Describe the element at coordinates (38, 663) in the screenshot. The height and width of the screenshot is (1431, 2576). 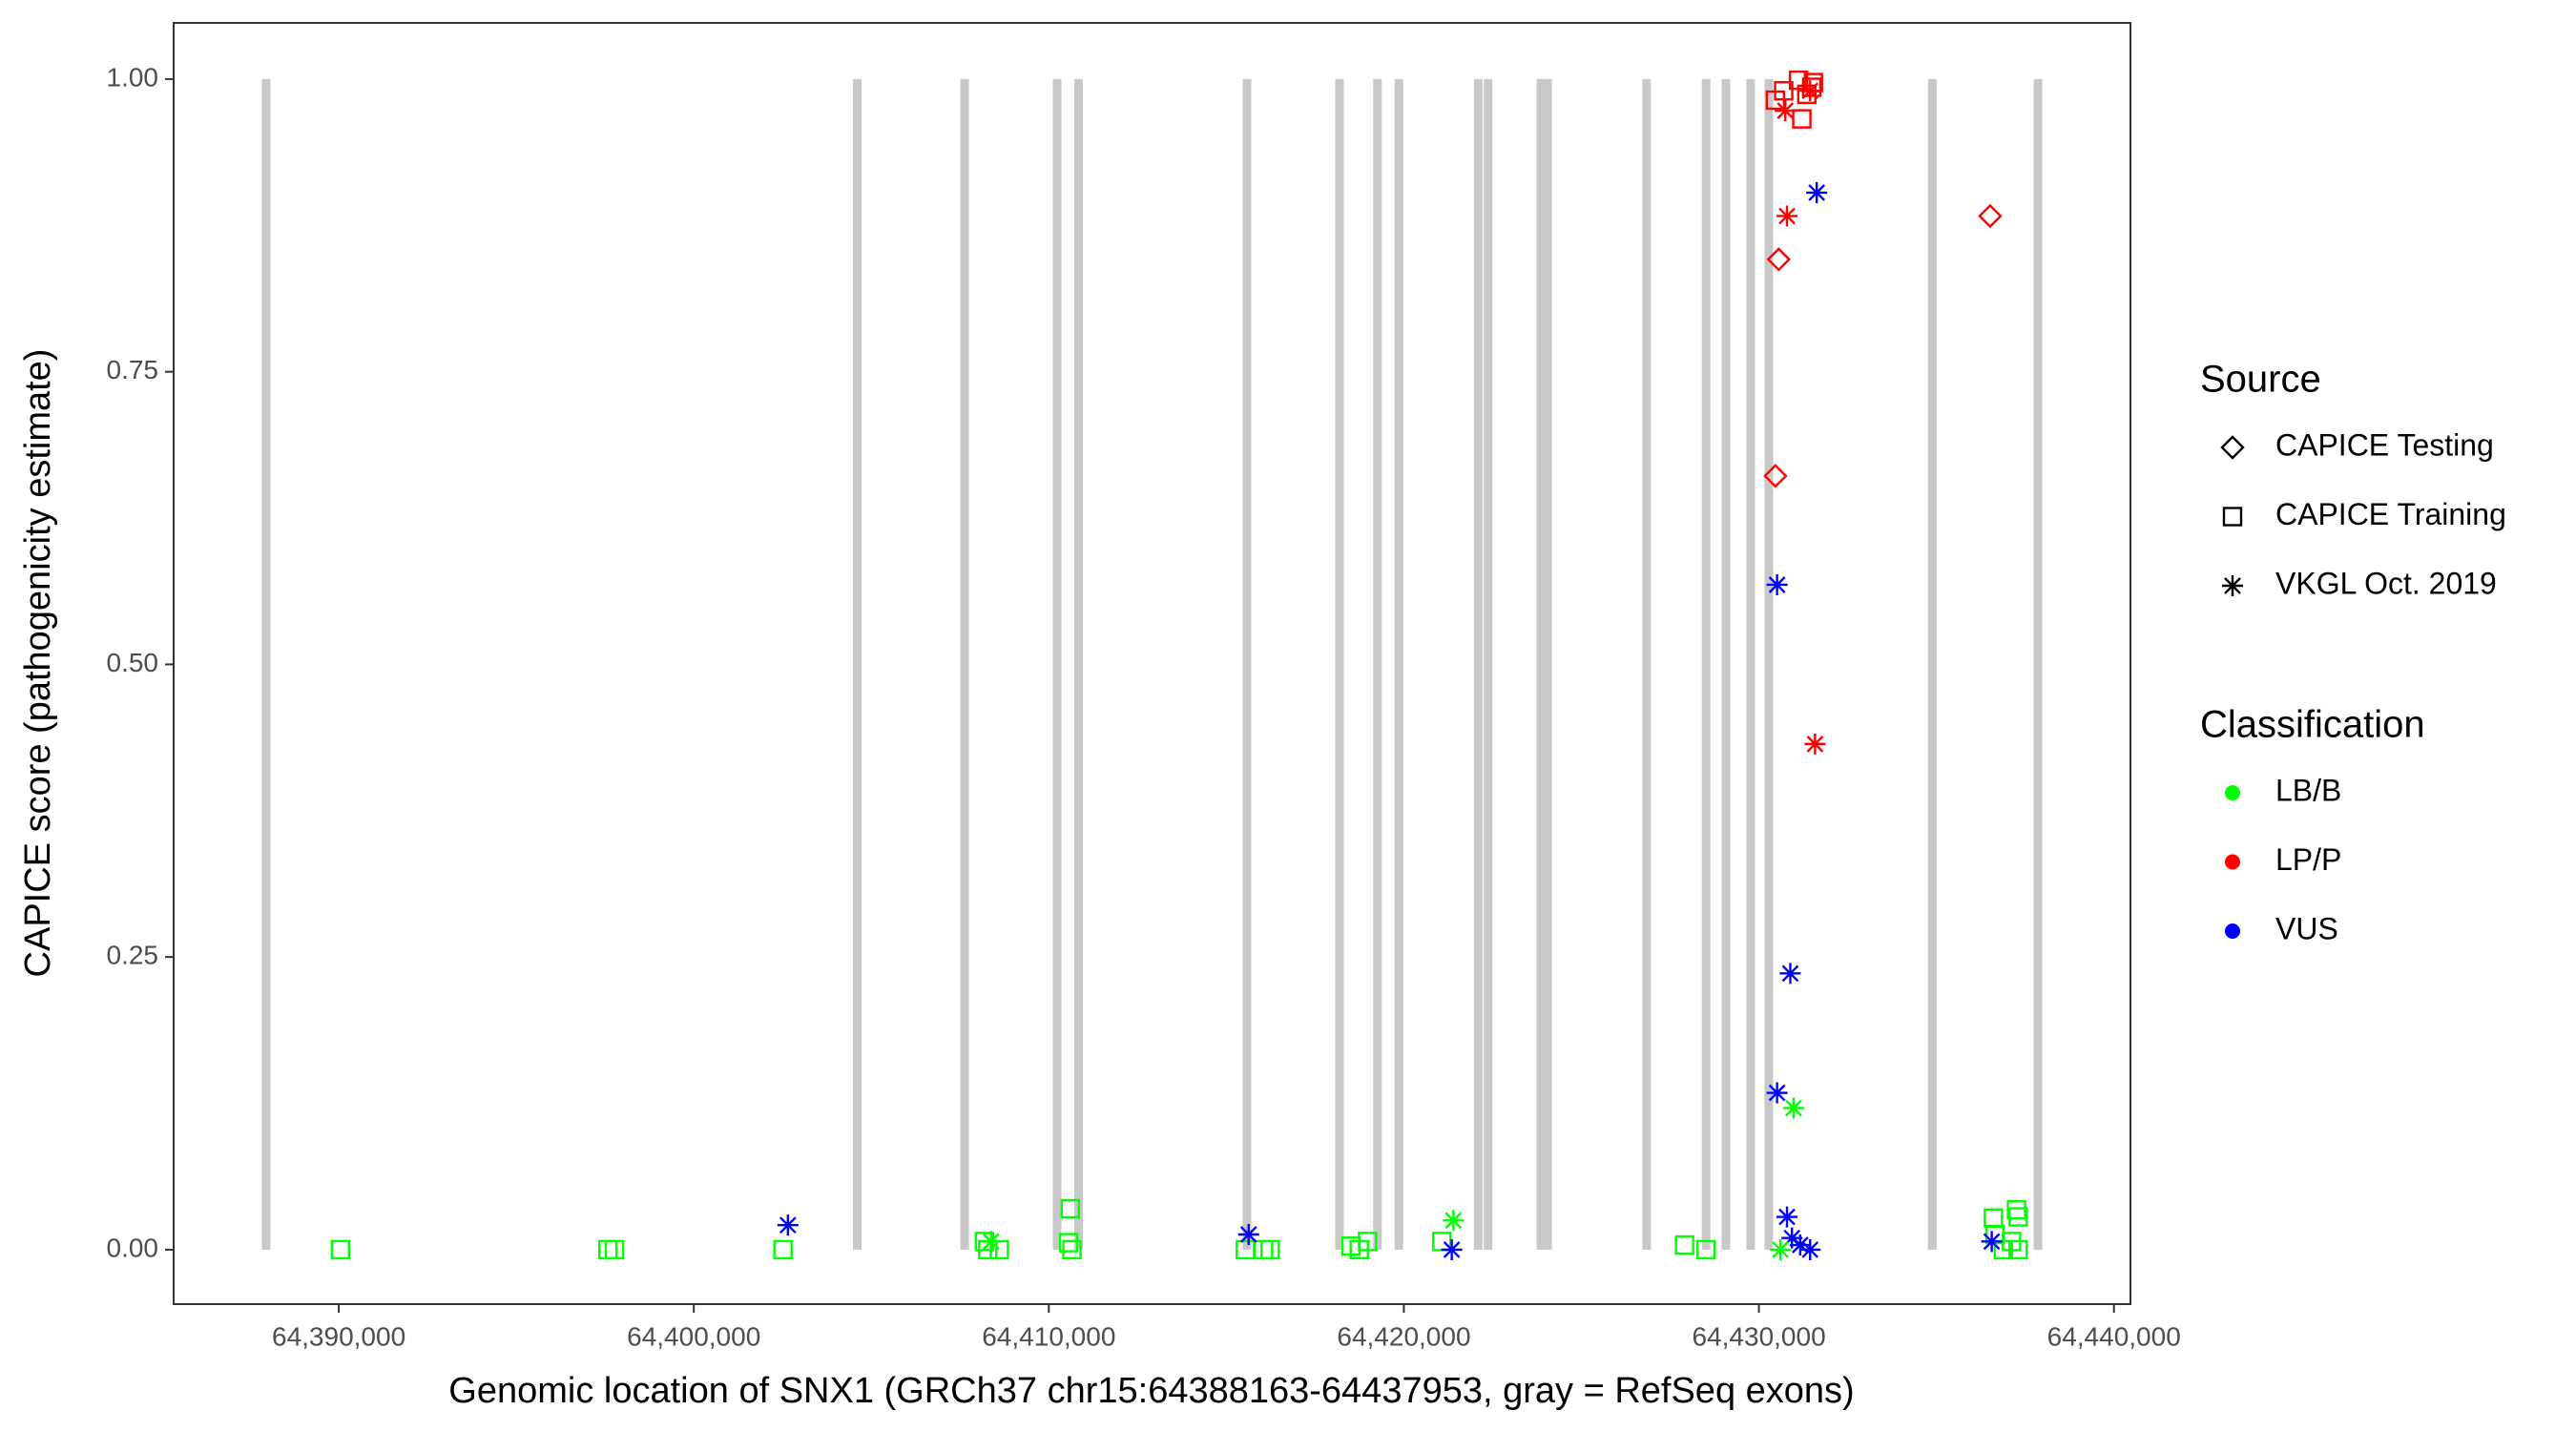
I see `y-axis-title: CAPICE score (pathogenicity estimate)` at that location.